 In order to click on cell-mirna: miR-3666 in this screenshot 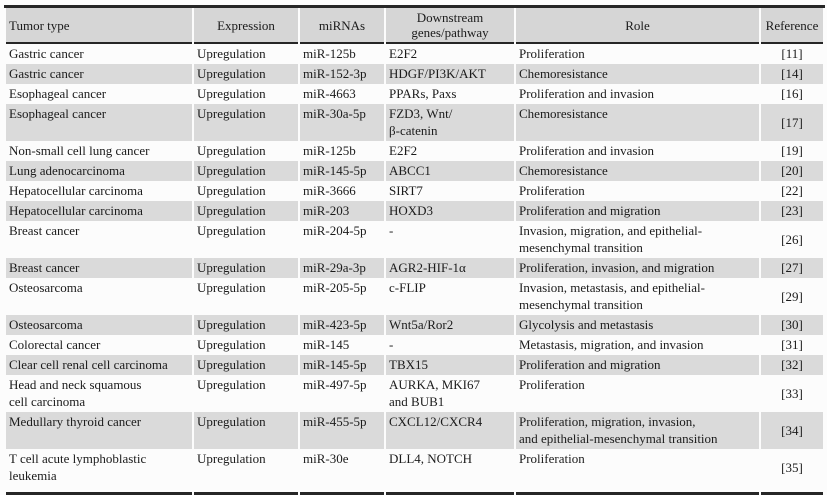, I will do `click(329, 190)`.